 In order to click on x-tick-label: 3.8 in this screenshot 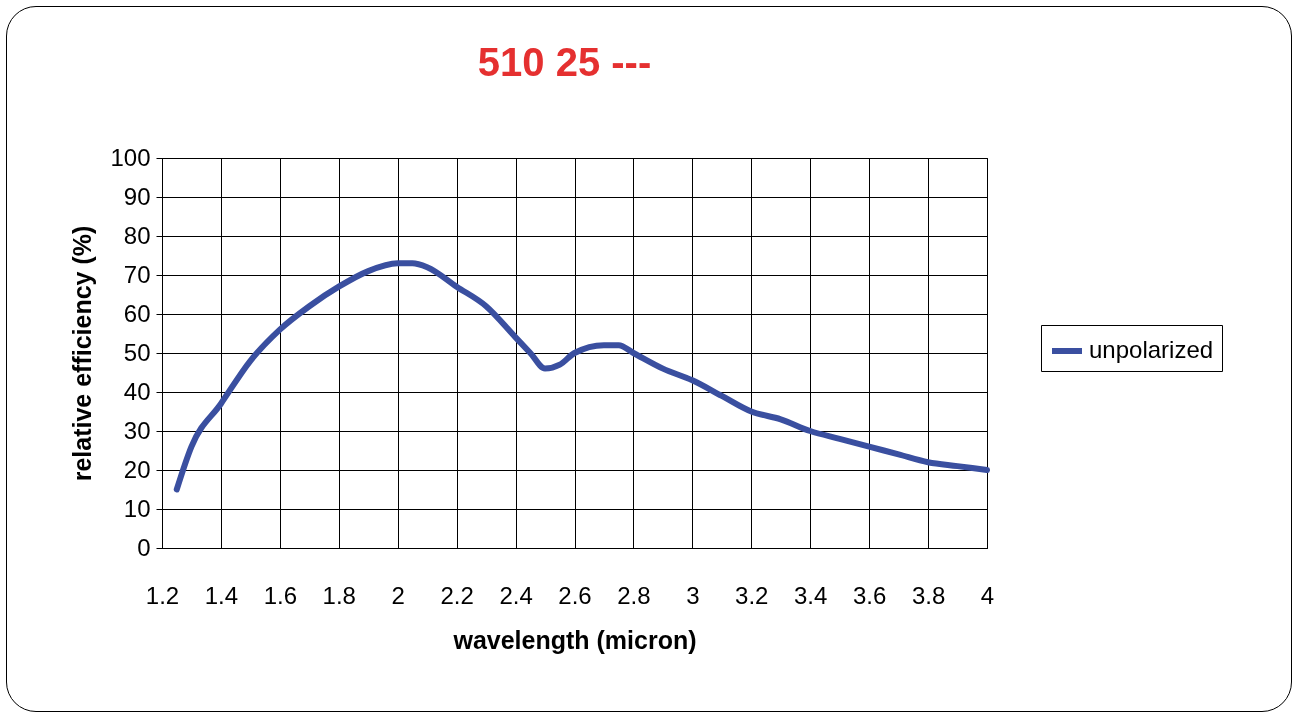, I will do `click(928, 595)`.